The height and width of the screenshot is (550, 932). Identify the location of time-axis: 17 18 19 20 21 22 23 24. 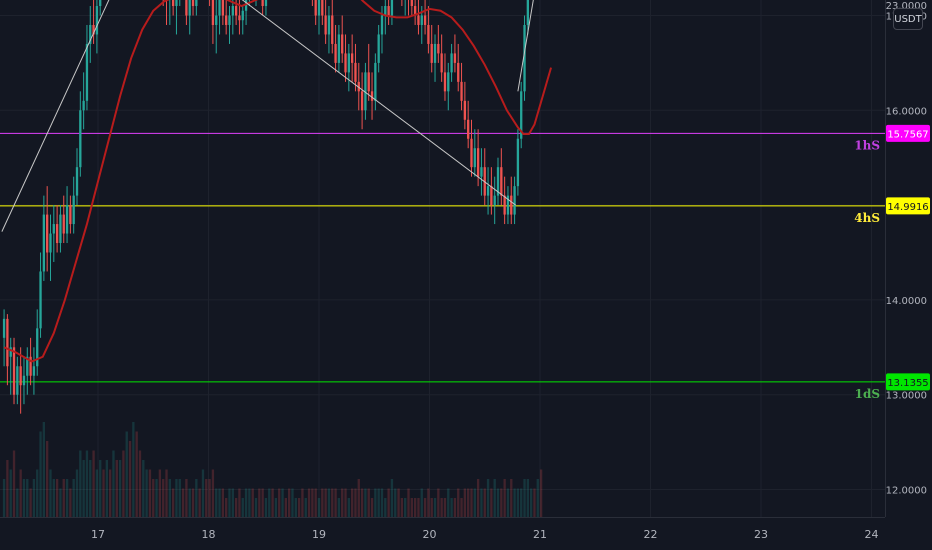
(442, 533).